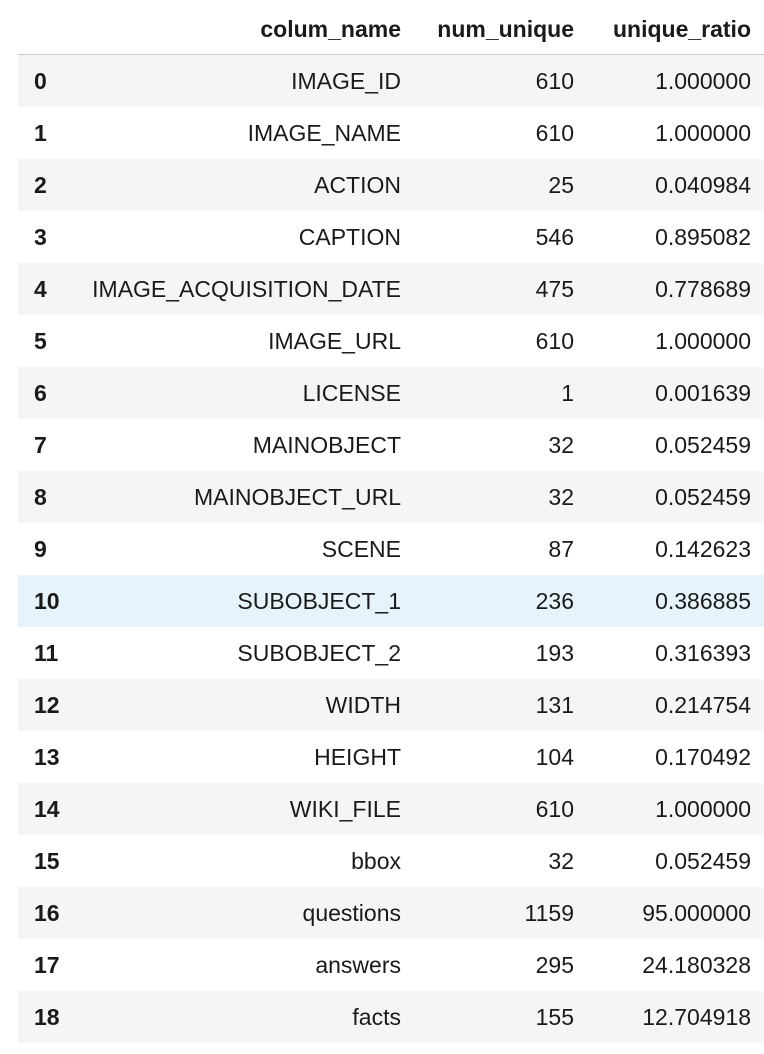  I want to click on cell-colum-name: IMAGE_URL, so click(334, 340).